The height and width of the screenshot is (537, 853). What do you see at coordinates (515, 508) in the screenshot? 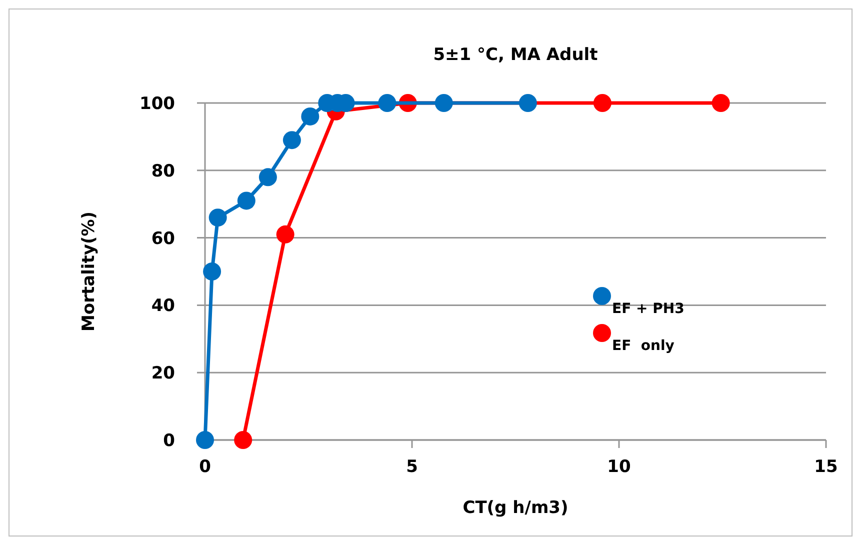
I see `x-axis-title: CT(g h/m3)` at bounding box center [515, 508].